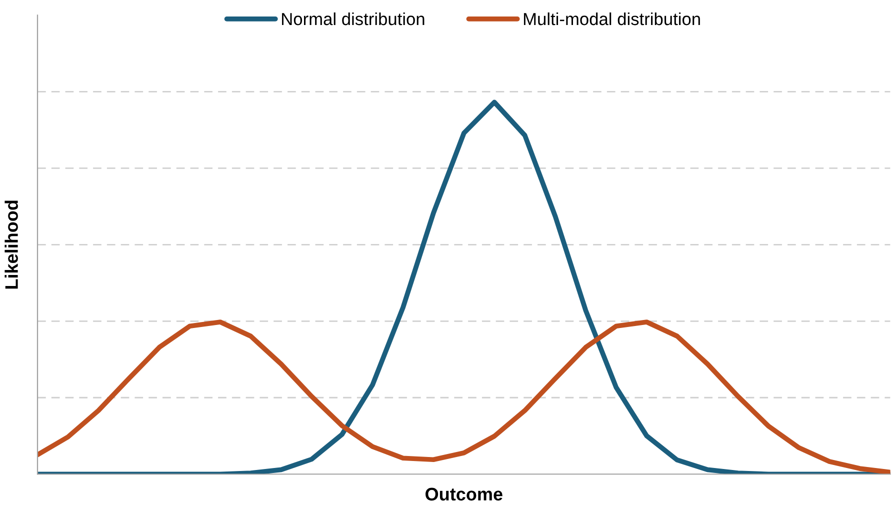 Image resolution: width=893 pixels, height=506 pixels. What do you see at coordinates (11, 244) in the screenshot?
I see `y-axis-title: Likelihood` at bounding box center [11, 244].